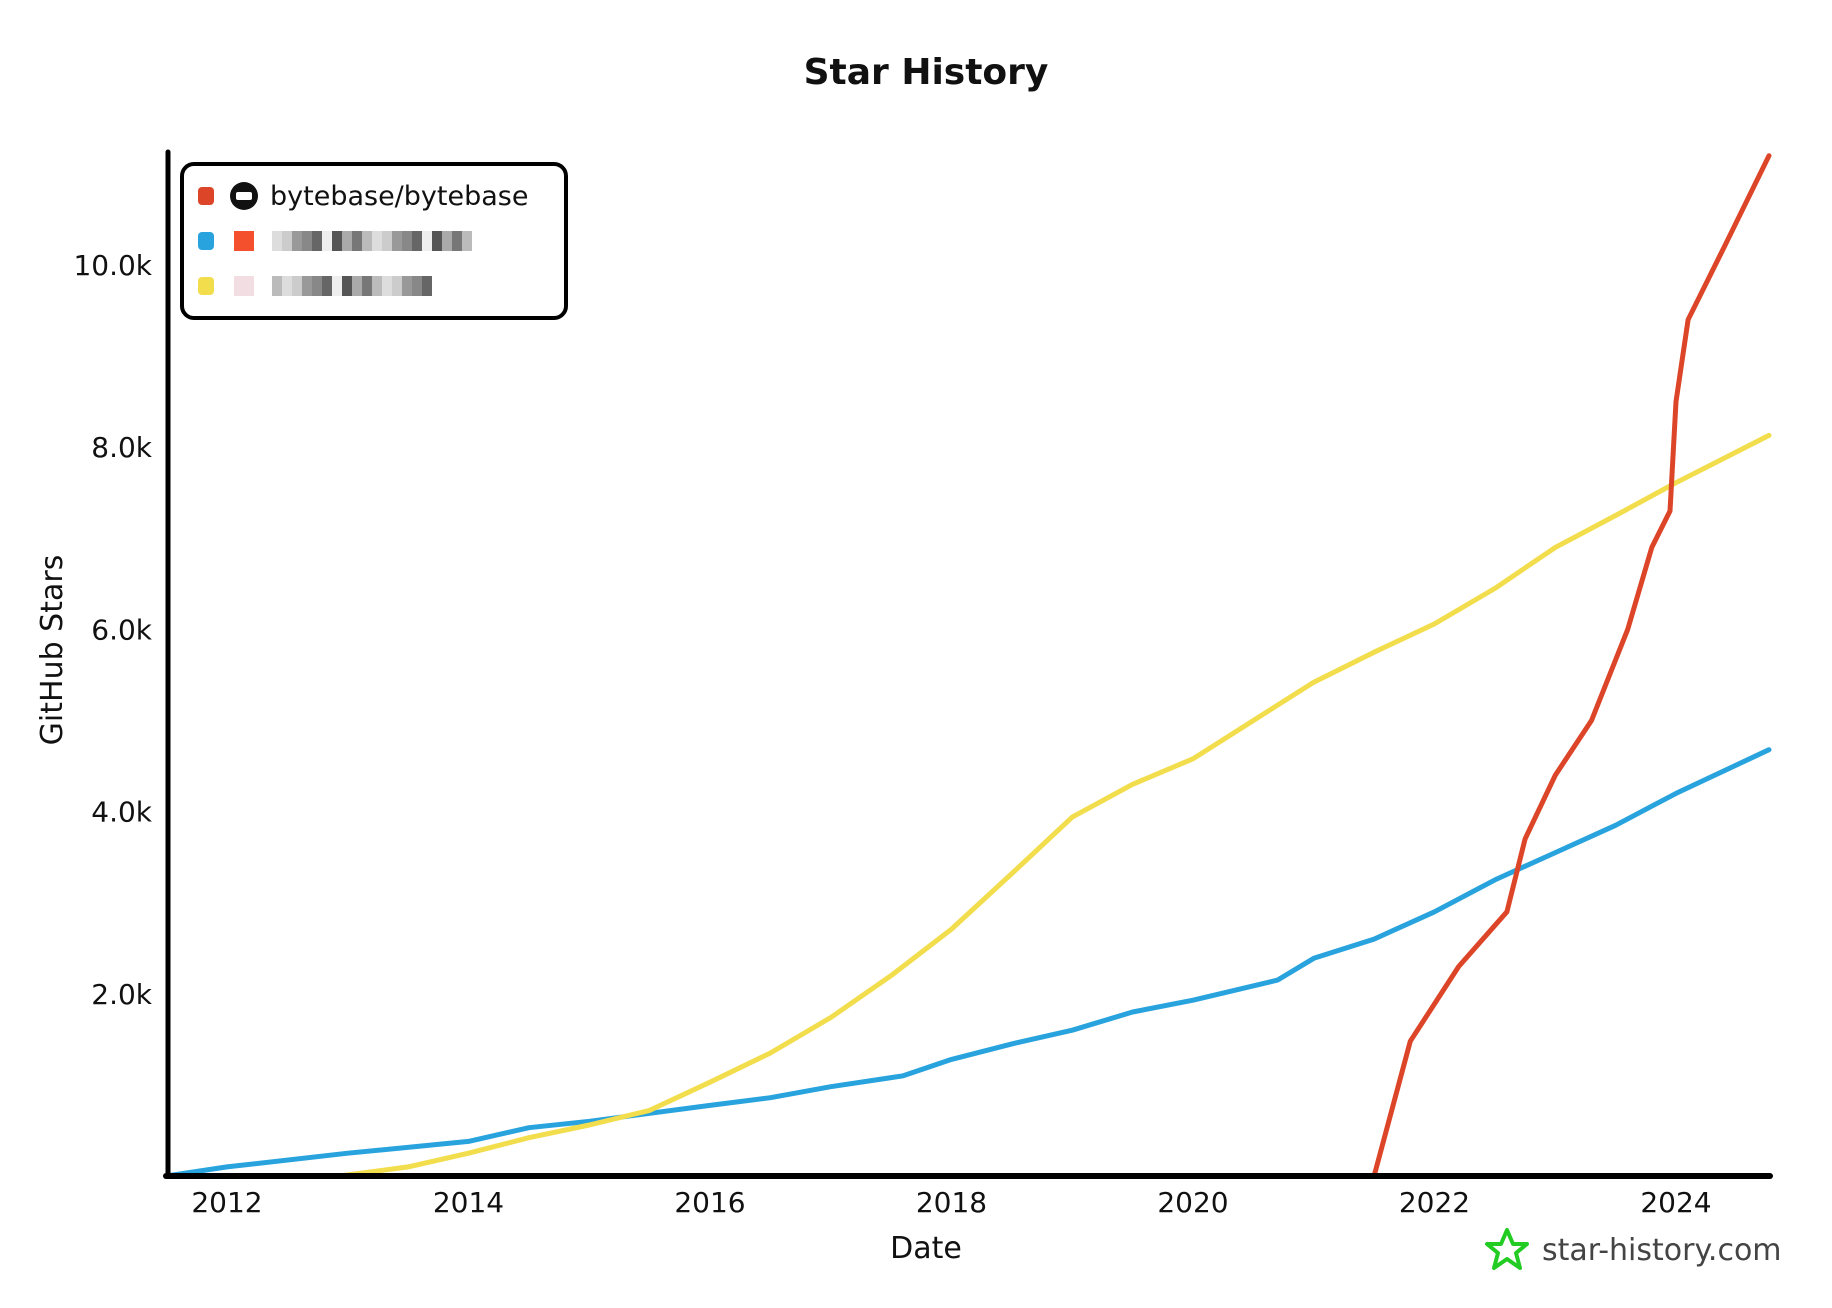 Image resolution: width=1832 pixels, height=1308 pixels. What do you see at coordinates (1662, 1250) in the screenshot?
I see `watermark-text: star-history.com` at bounding box center [1662, 1250].